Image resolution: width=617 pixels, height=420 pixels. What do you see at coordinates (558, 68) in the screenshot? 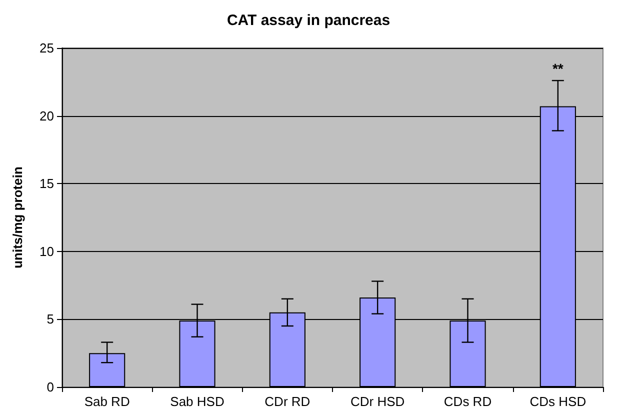
I see `annotation: **` at bounding box center [558, 68].